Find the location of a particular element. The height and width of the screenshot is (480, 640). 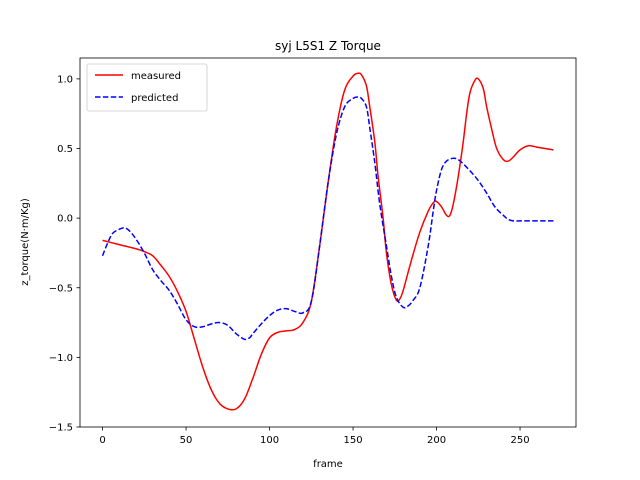

legend-label-predicted: predicted is located at coordinates (154, 98).